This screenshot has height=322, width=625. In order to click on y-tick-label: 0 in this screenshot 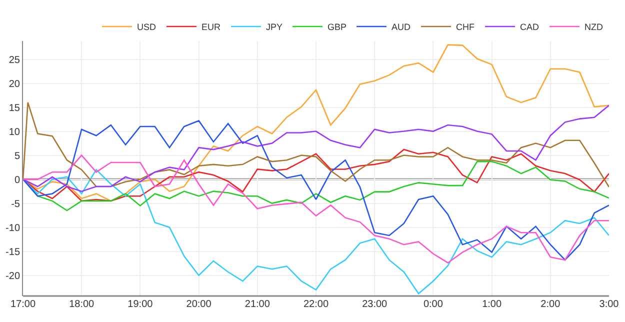, I will do `click(17, 180)`.